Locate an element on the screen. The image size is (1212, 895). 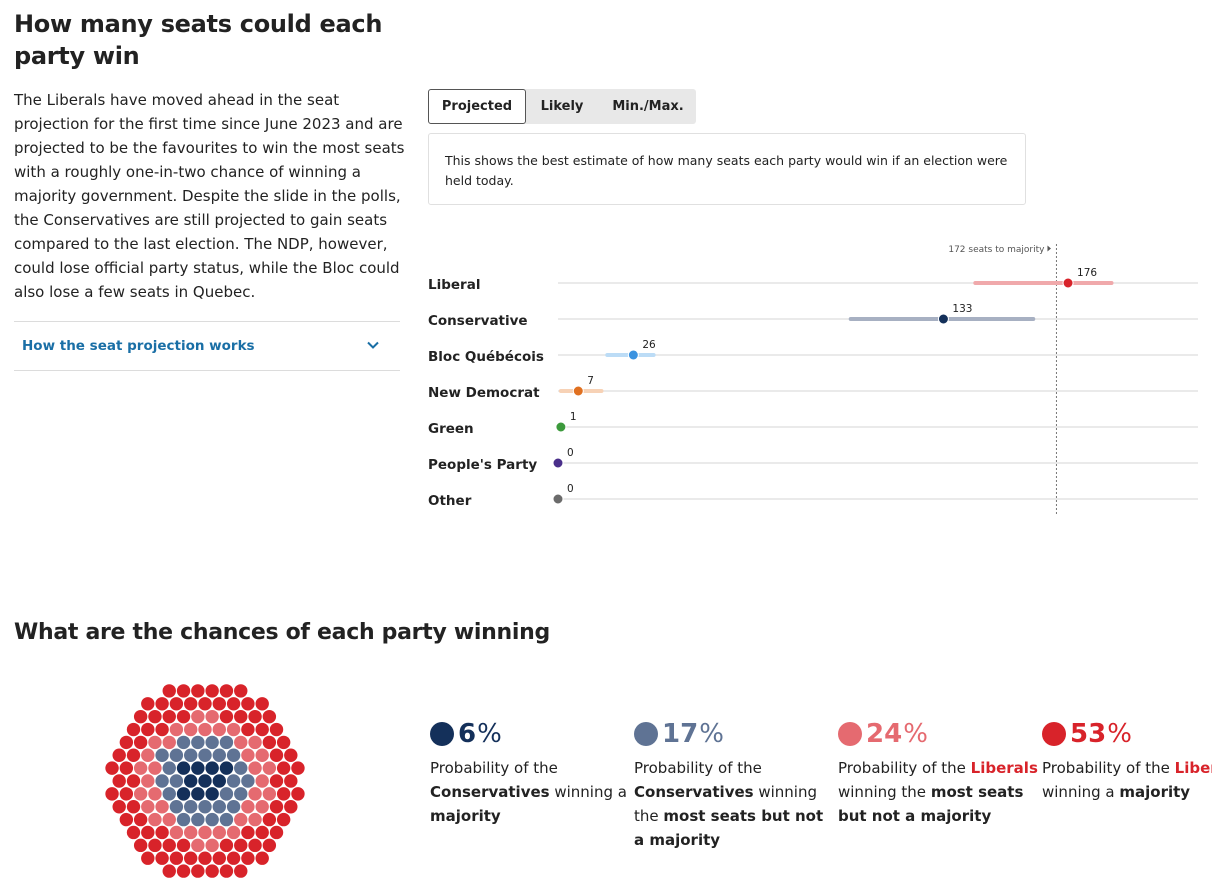
value-label: 0 is located at coordinates (570, 489).